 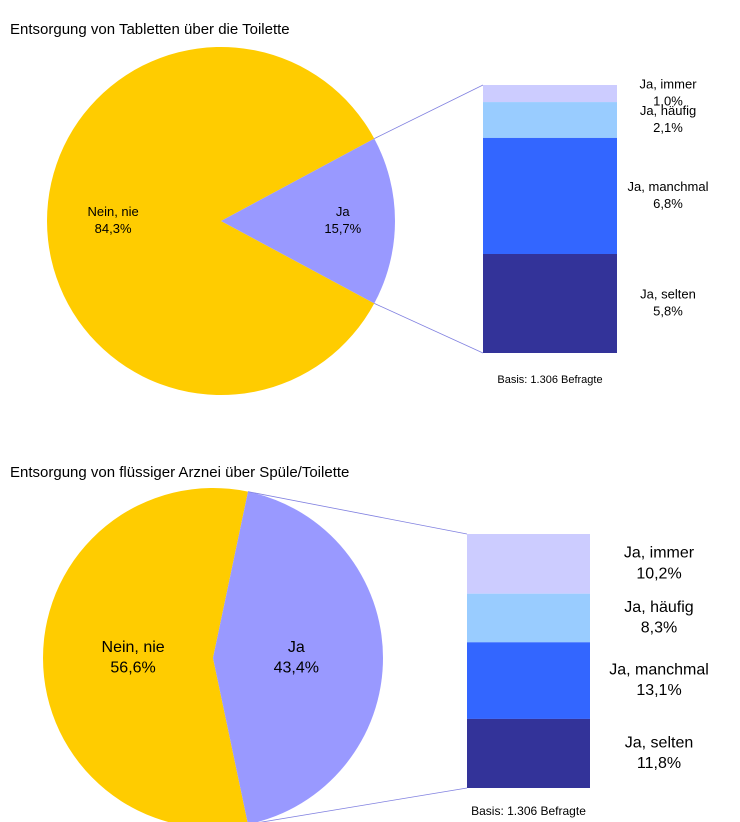 I want to click on segment-value: 1,0%, so click(x=668, y=100).